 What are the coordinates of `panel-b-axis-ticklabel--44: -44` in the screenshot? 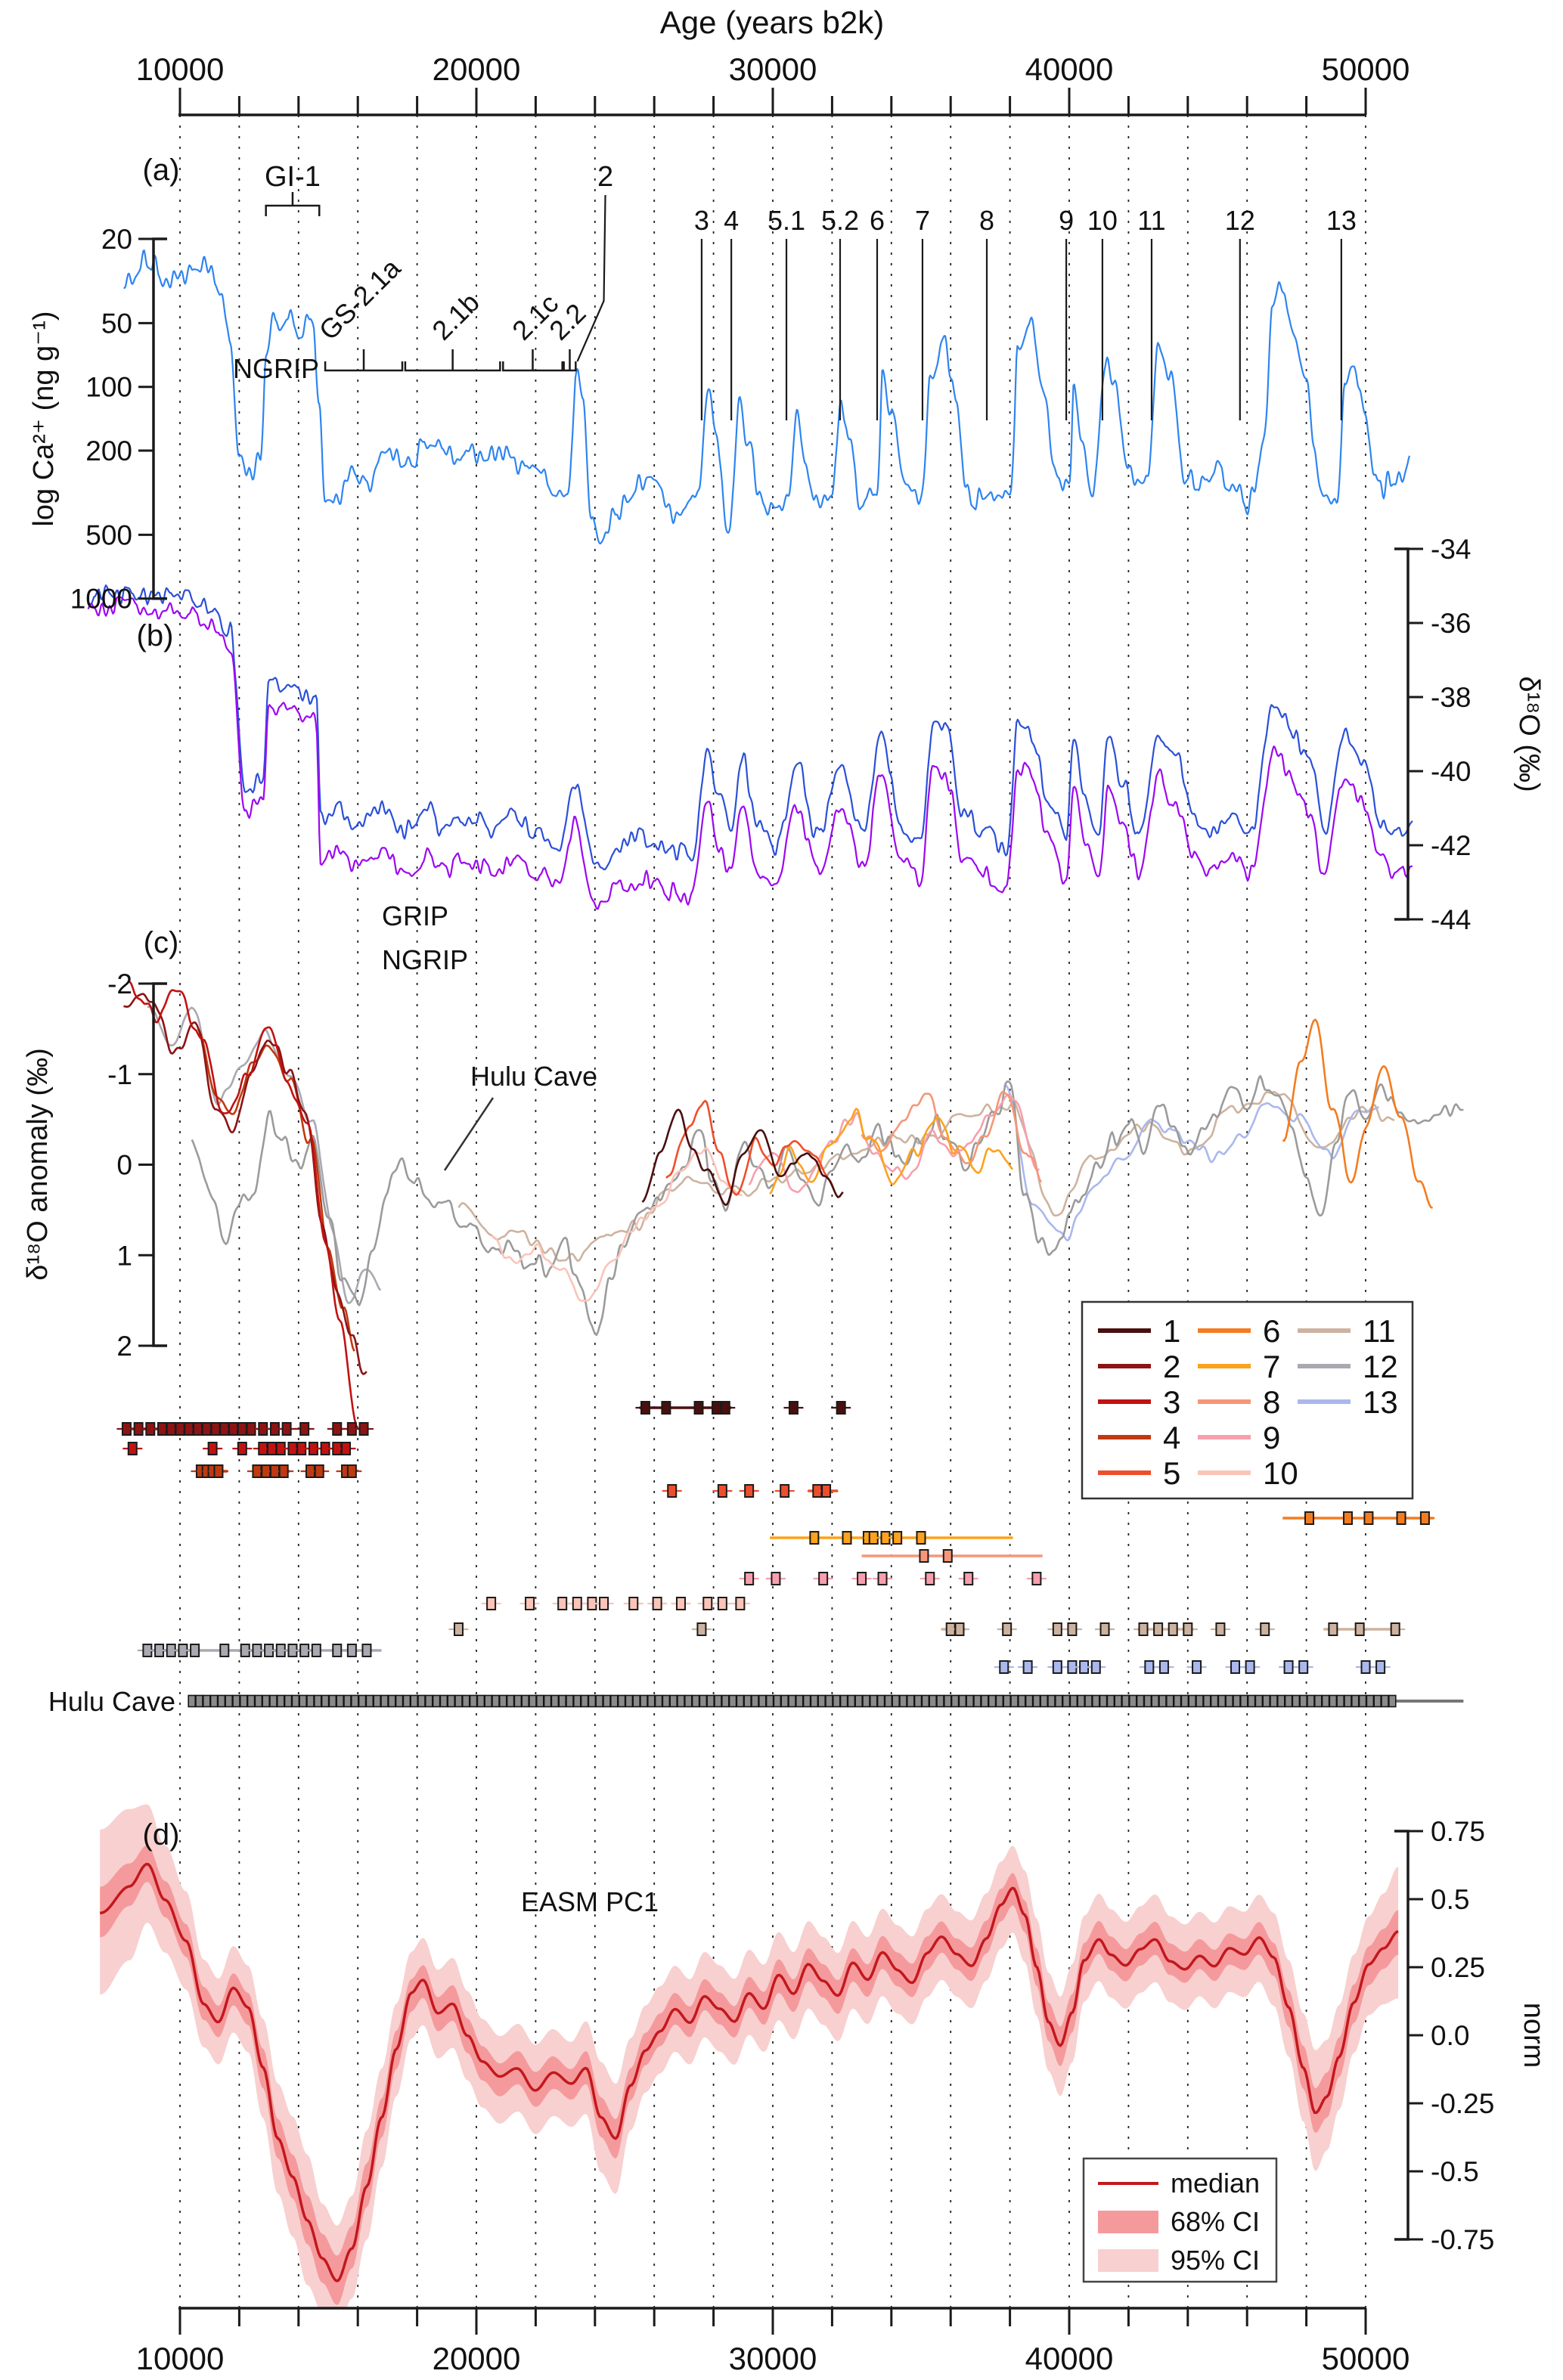 It's located at (1451, 919).